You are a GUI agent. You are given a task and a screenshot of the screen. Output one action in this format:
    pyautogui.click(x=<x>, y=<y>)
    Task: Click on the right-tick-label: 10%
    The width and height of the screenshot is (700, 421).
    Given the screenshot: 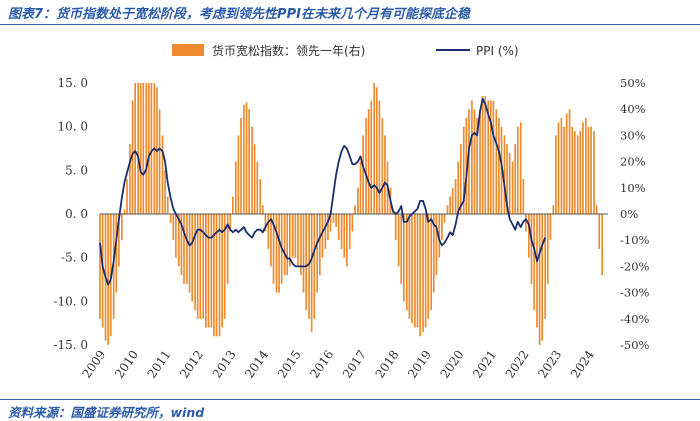 What is the action you would take?
    pyautogui.click(x=633, y=188)
    